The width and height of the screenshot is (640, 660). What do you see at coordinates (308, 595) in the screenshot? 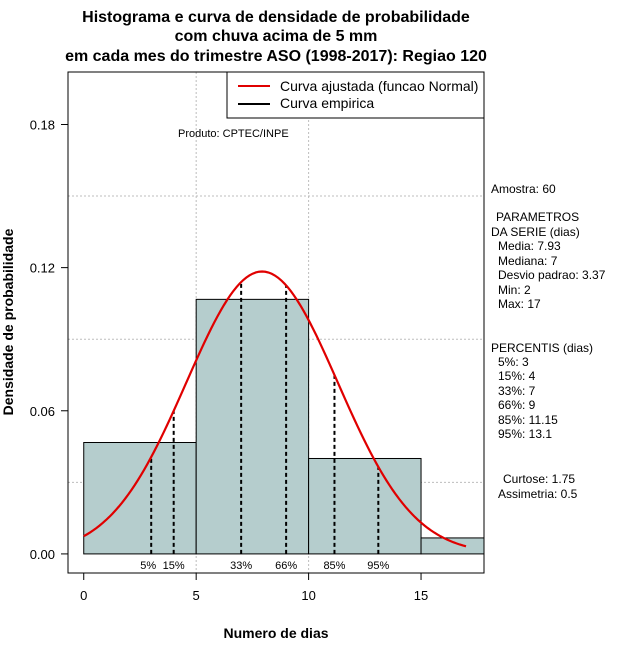
I see `x-tick-label: 10` at bounding box center [308, 595].